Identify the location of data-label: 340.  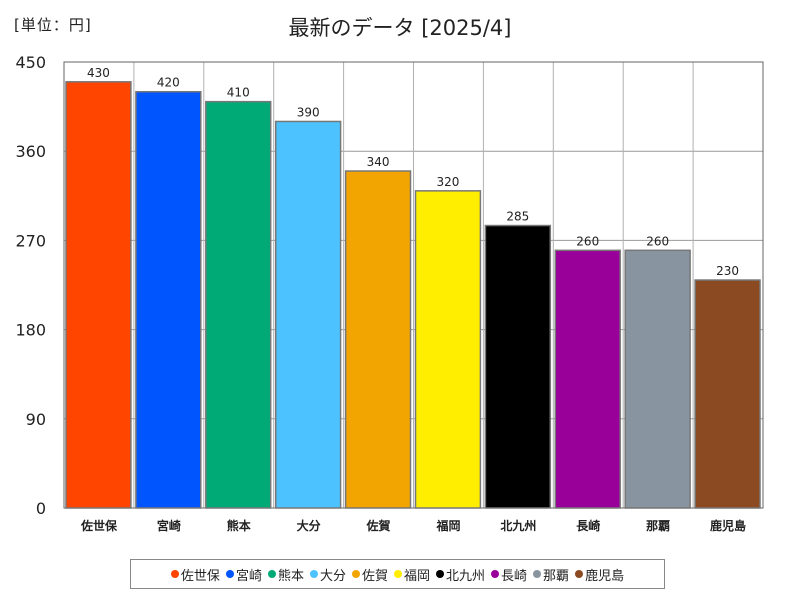
(378, 162).